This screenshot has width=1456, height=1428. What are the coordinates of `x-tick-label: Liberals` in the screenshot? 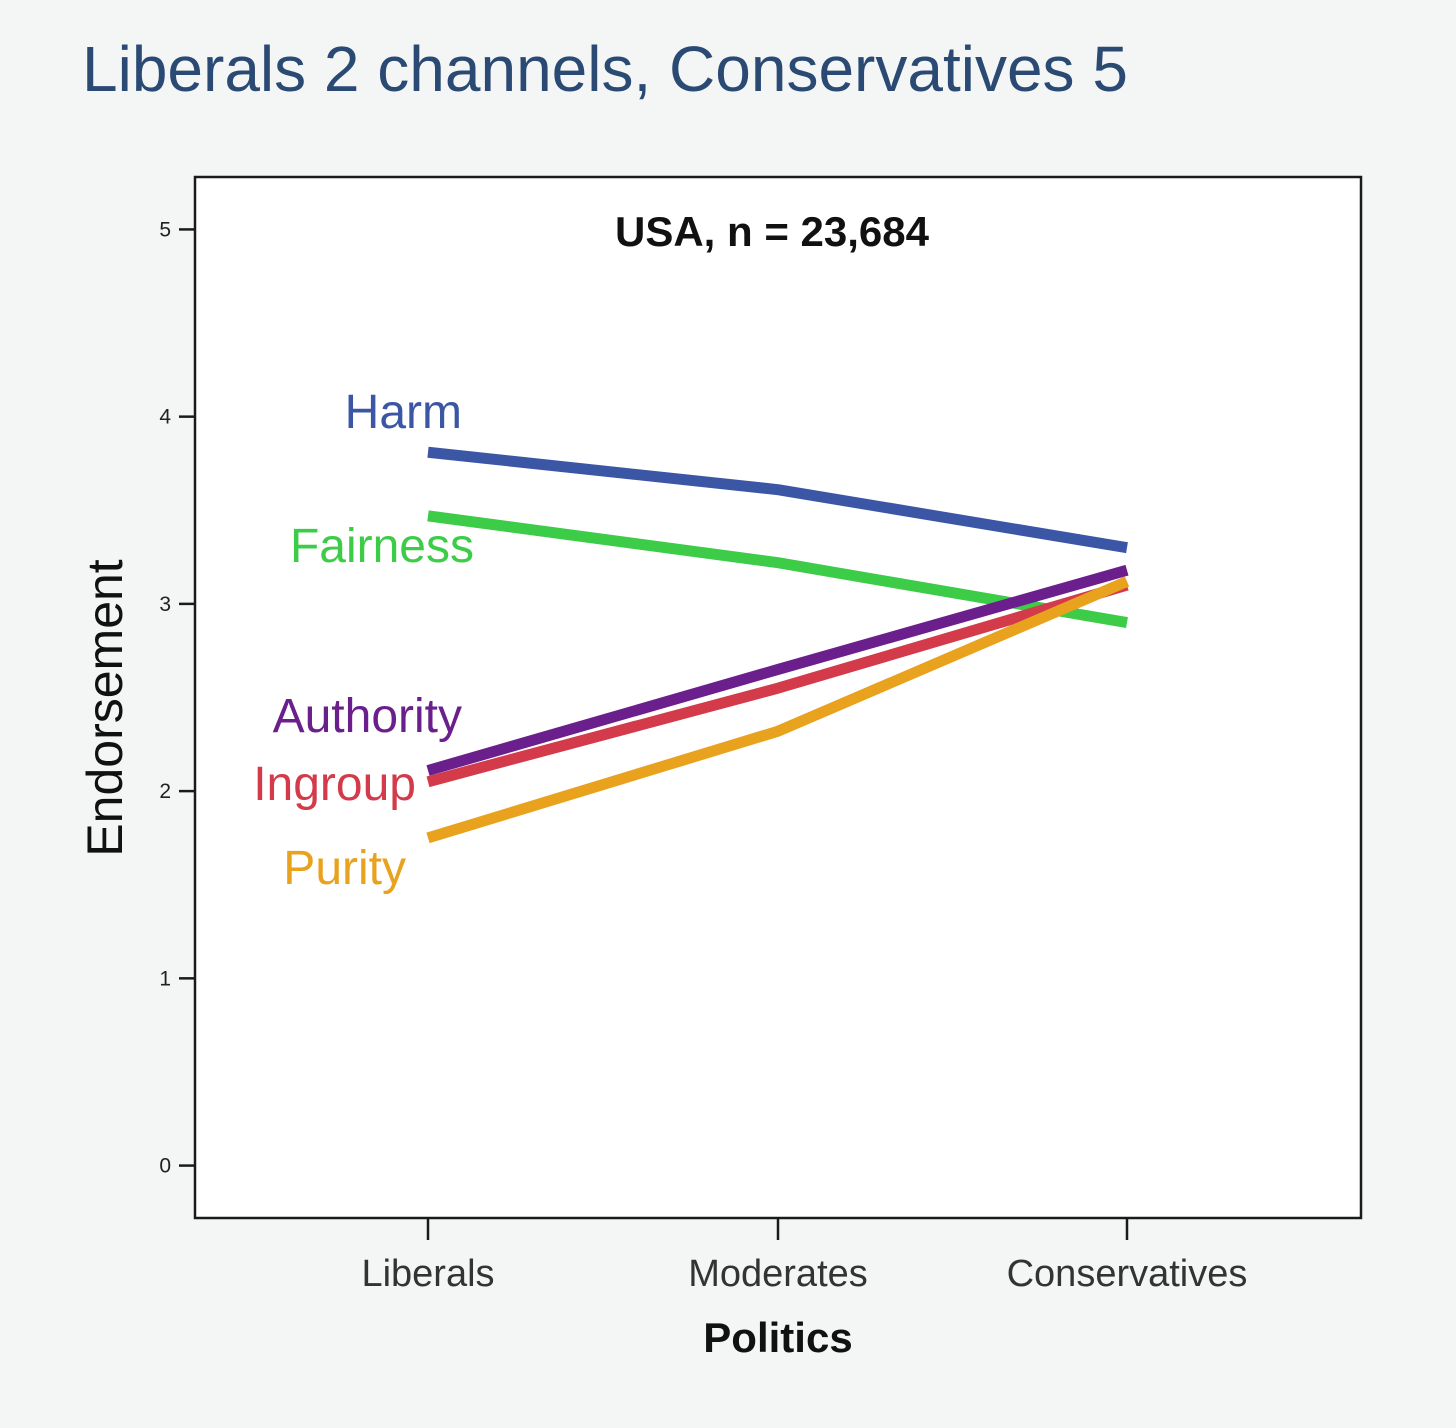 It's located at (427, 1274).